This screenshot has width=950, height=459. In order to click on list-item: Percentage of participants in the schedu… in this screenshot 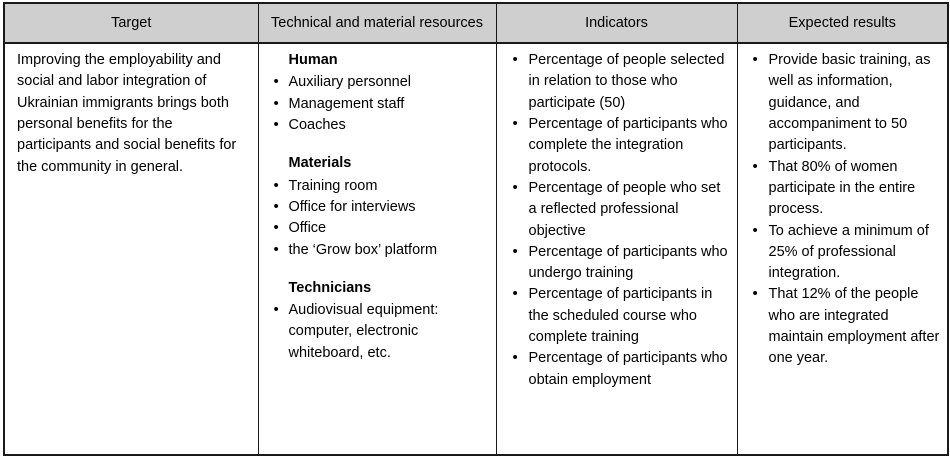, I will do `click(618, 315)`.